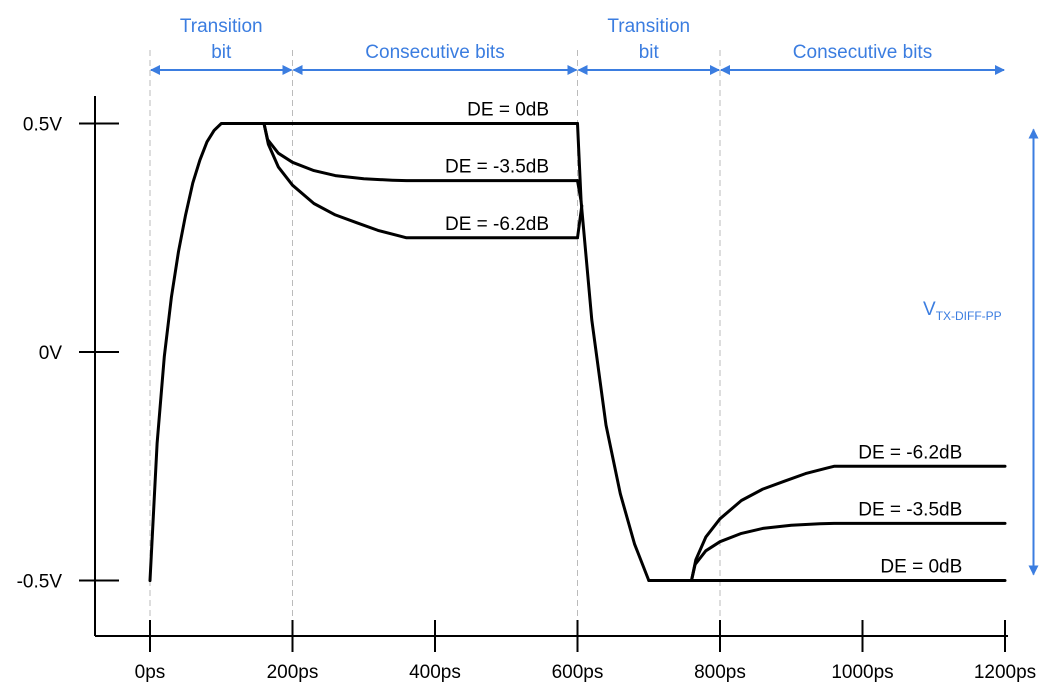 The height and width of the screenshot is (692, 1045). What do you see at coordinates (42, 125) in the screenshot?
I see `y-tick-label: 0.5V` at bounding box center [42, 125].